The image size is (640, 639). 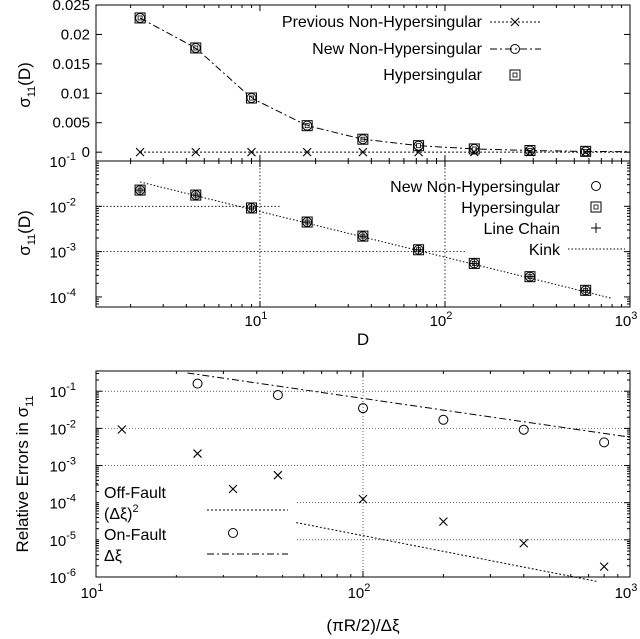 What do you see at coordinates (596, 186) in the screenshot?
I see `legend-circle-marker-mid` at bounding box center [596, 186].